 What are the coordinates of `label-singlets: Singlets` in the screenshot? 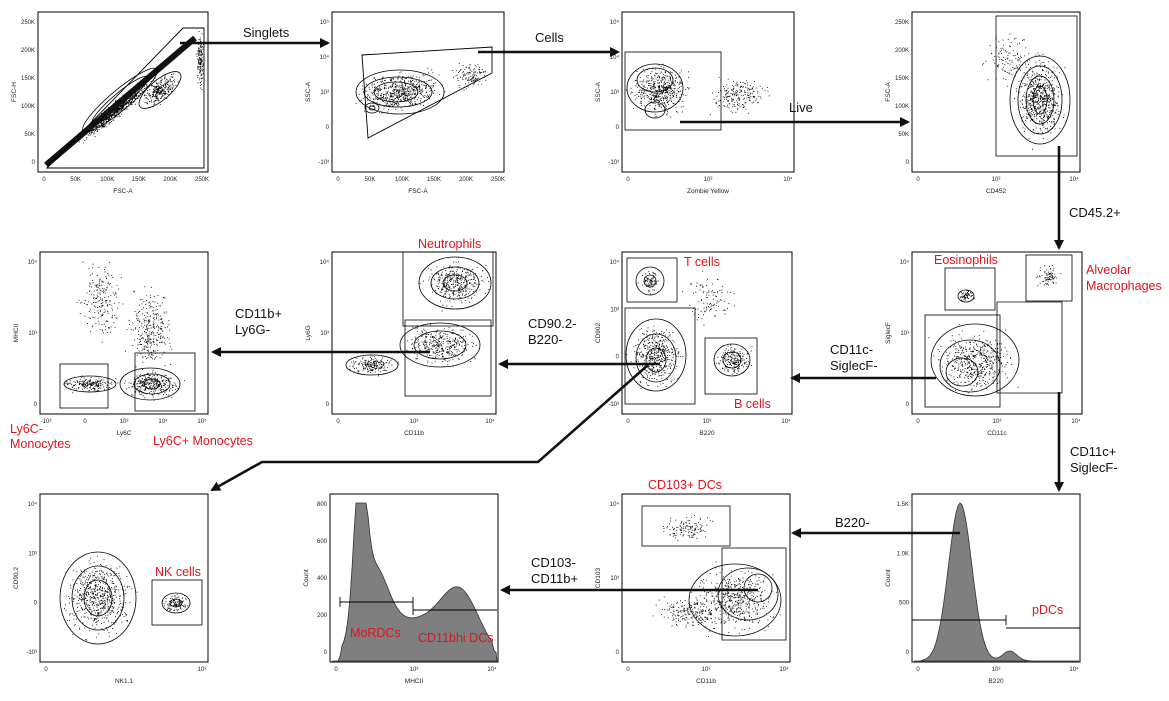 It's located at (266, 32).